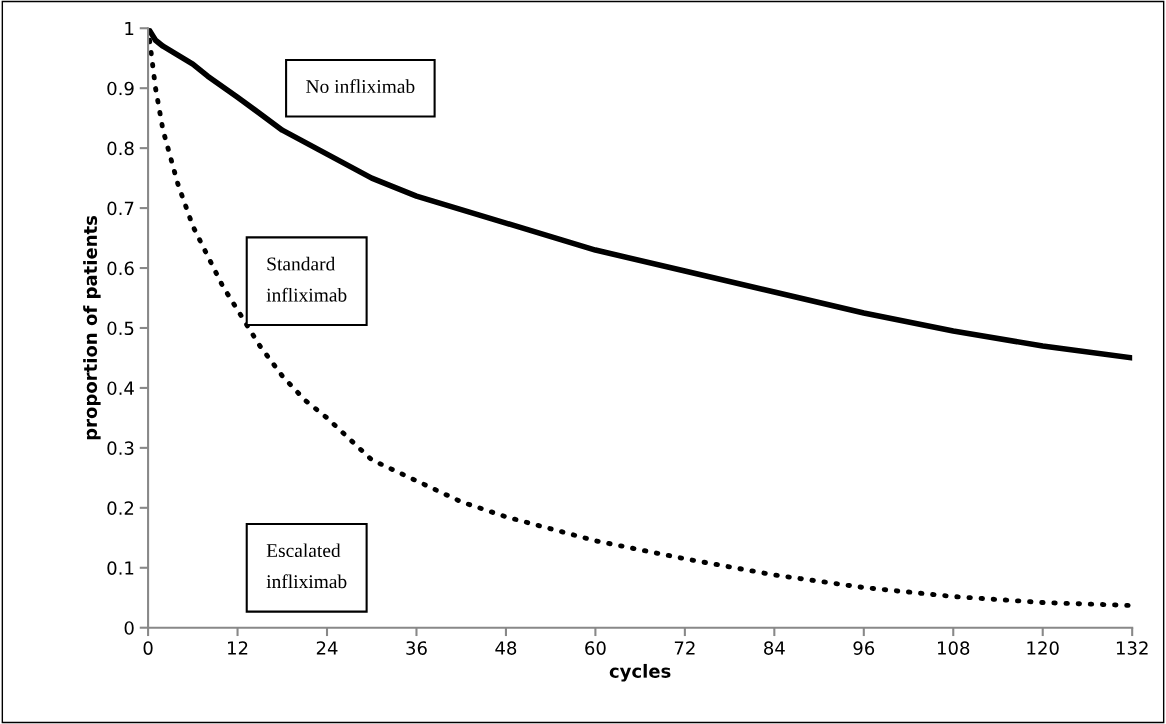 The image size is (1166, 724). Describe the element at coordinates (120, 148) in the screenshot. I see `y-tick-label: 0.8` at that location.